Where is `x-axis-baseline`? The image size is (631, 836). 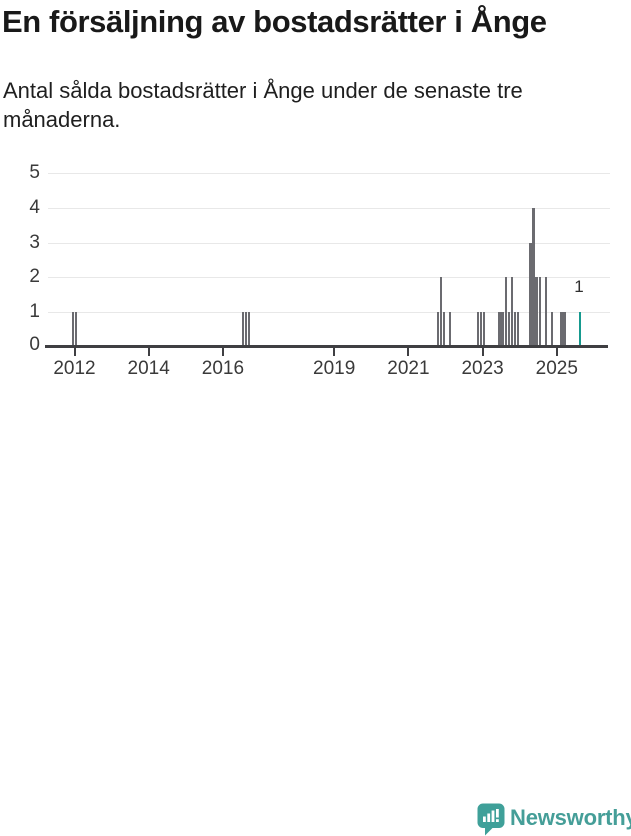
x-axis-baseline is located at coordinates (326, 346).